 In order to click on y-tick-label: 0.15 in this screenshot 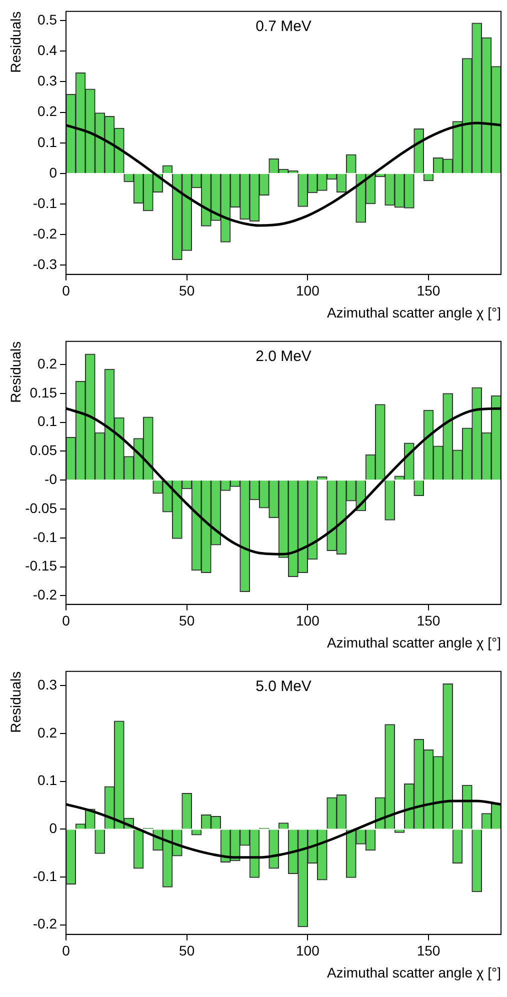, I will do `click(44, 392)`.